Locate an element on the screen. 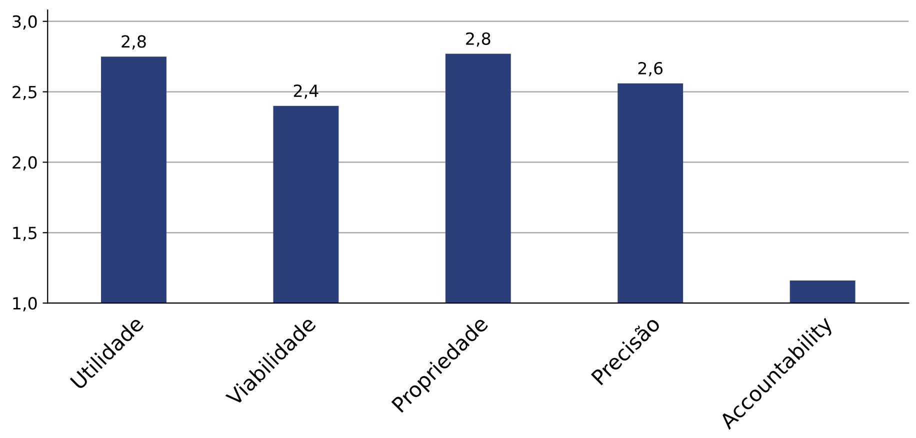 This screenshot has height=438, width=916. y-tick-label: 1,0 is located at coordinates (25, 304).